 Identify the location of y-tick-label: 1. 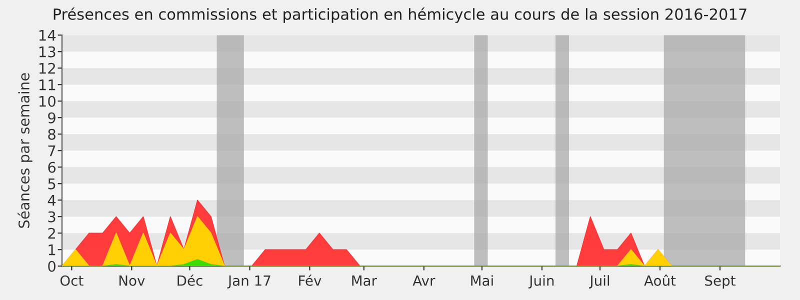
(52, 250).